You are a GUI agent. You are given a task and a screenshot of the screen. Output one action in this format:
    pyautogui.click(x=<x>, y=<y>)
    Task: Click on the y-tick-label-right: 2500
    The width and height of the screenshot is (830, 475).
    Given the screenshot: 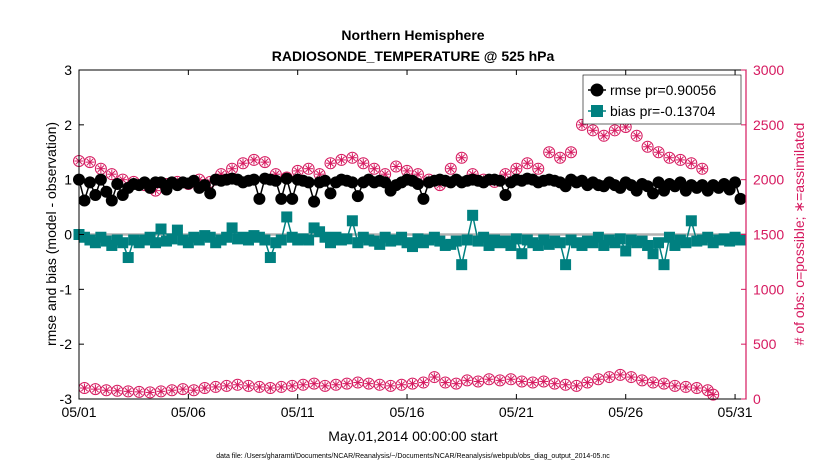 What is the action you would take?
    pyautogui.click(x=768, y=125)
    